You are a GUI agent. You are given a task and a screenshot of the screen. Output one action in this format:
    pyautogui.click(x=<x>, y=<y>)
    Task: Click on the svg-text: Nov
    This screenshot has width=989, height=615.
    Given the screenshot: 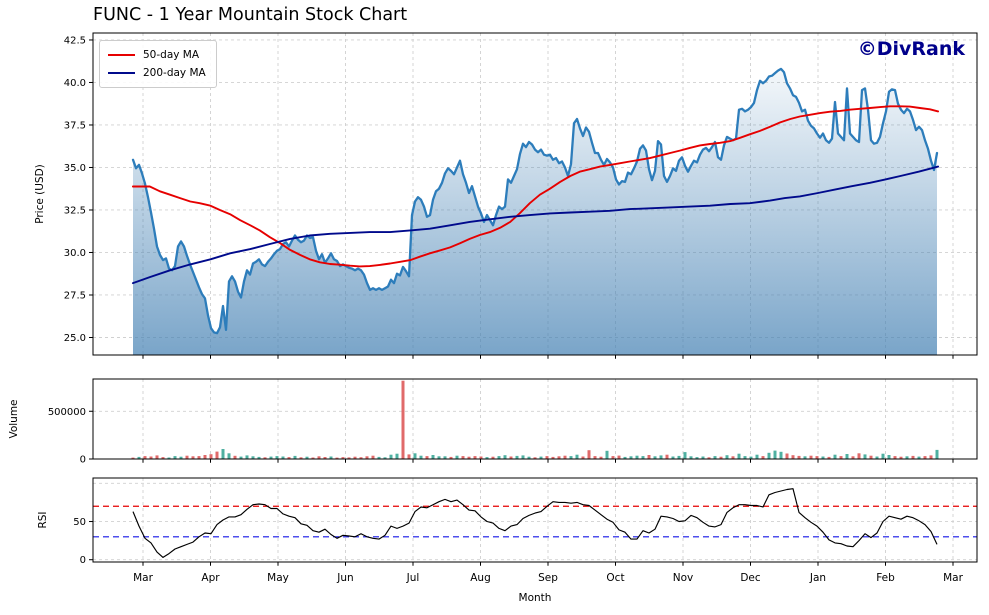 What is the action you would take?
    pyautogui.click(x=683, y=578)
    